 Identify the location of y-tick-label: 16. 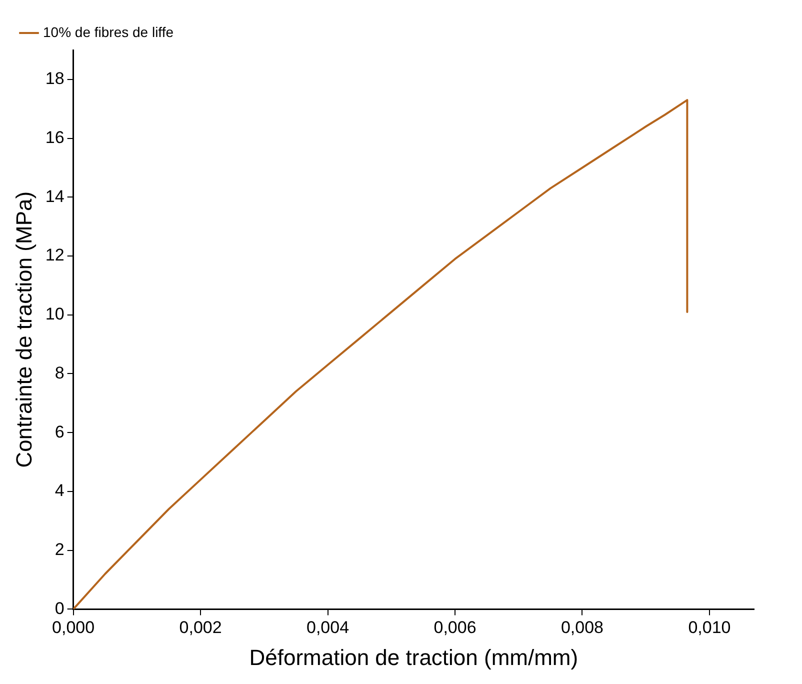
(54, 137).